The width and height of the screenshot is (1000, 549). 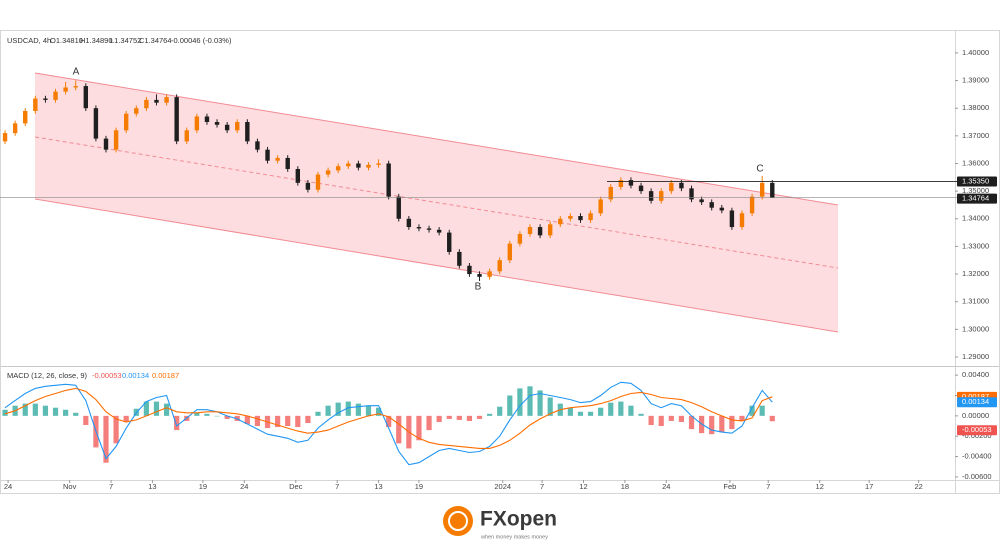 What do you see at coordinates (514, 537) in the screenshot?
I see `logo-tagline: when money makes money` at bounding box center [514, 537].